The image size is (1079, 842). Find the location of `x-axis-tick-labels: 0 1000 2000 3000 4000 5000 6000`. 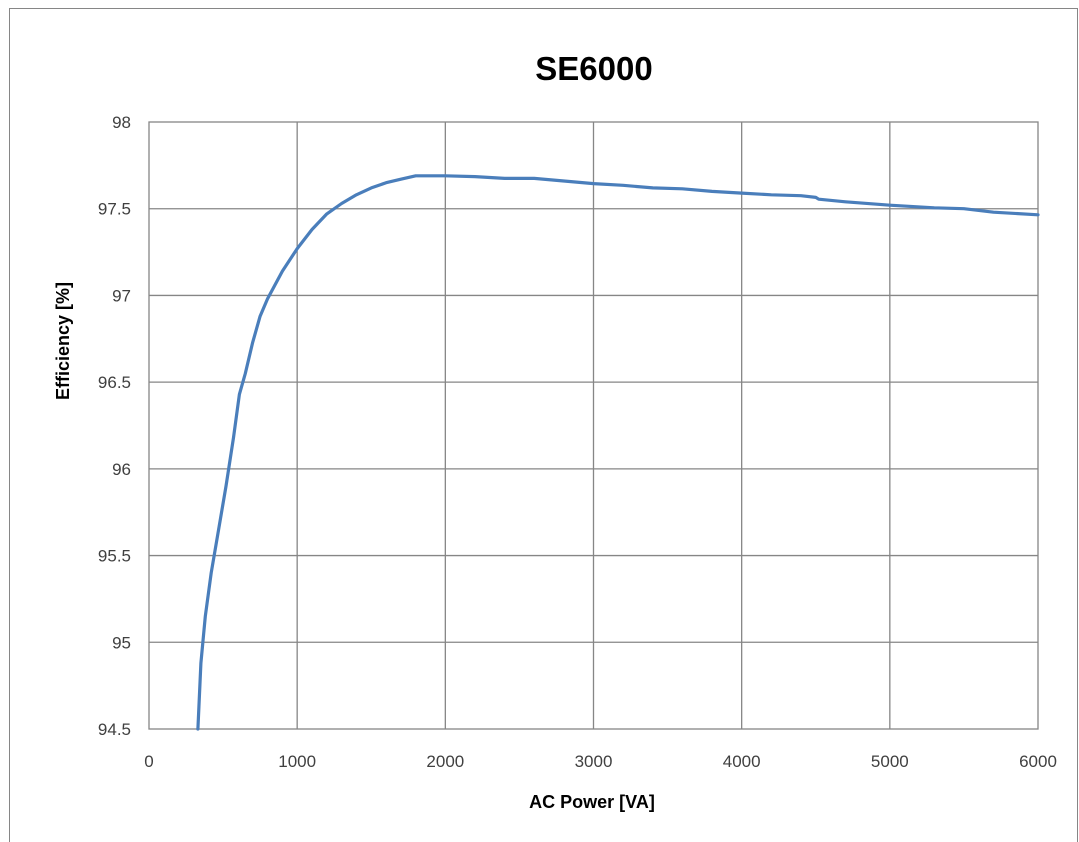

x-axis-tick-labels: 0 1000 2000 3000 4000 5000 6000 is located at coordinates (600, 761).